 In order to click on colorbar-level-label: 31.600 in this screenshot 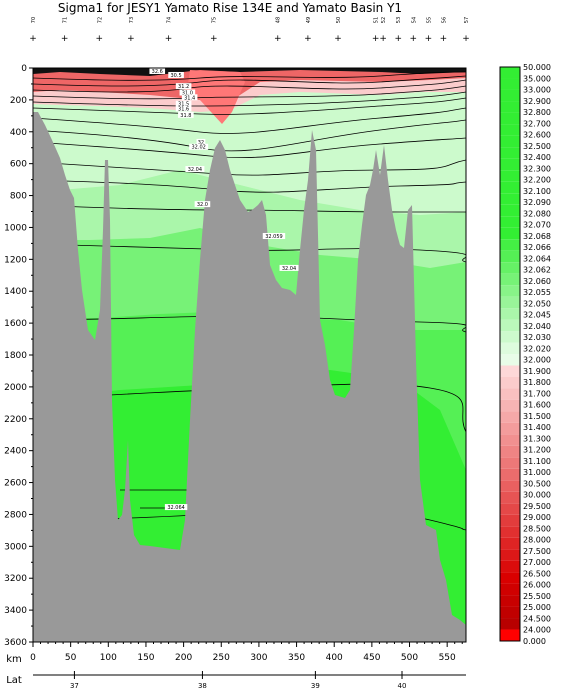, I will do `click(537, 405)`.